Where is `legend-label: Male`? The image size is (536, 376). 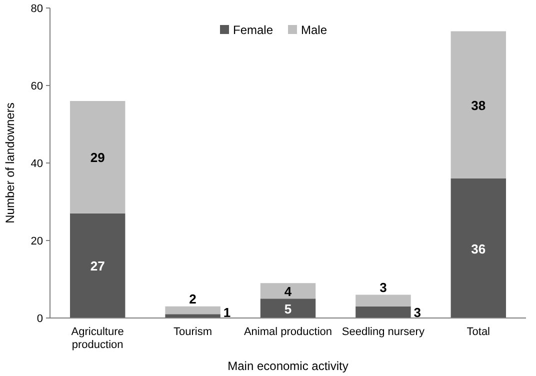
legend-label: Male is located at coordinates (314, 30).